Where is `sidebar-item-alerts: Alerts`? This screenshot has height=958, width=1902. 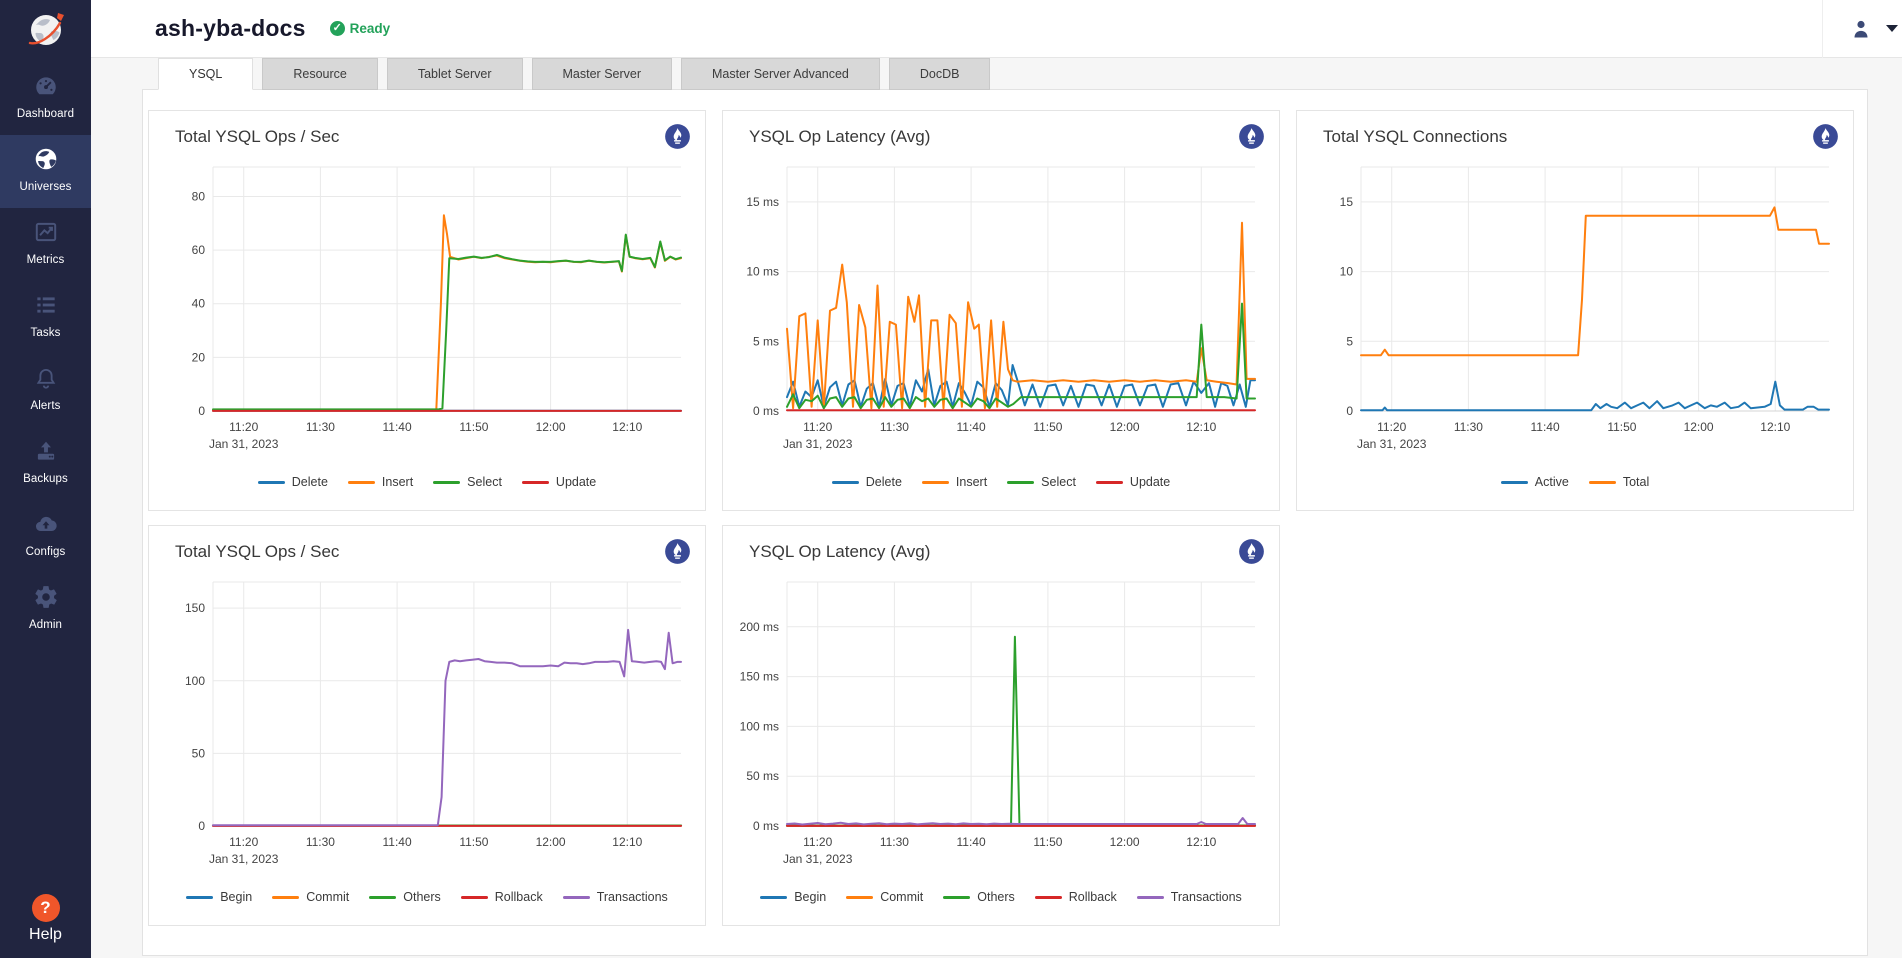 sidebar-item-alerts: Alerts is located at coordinates (45, 390).